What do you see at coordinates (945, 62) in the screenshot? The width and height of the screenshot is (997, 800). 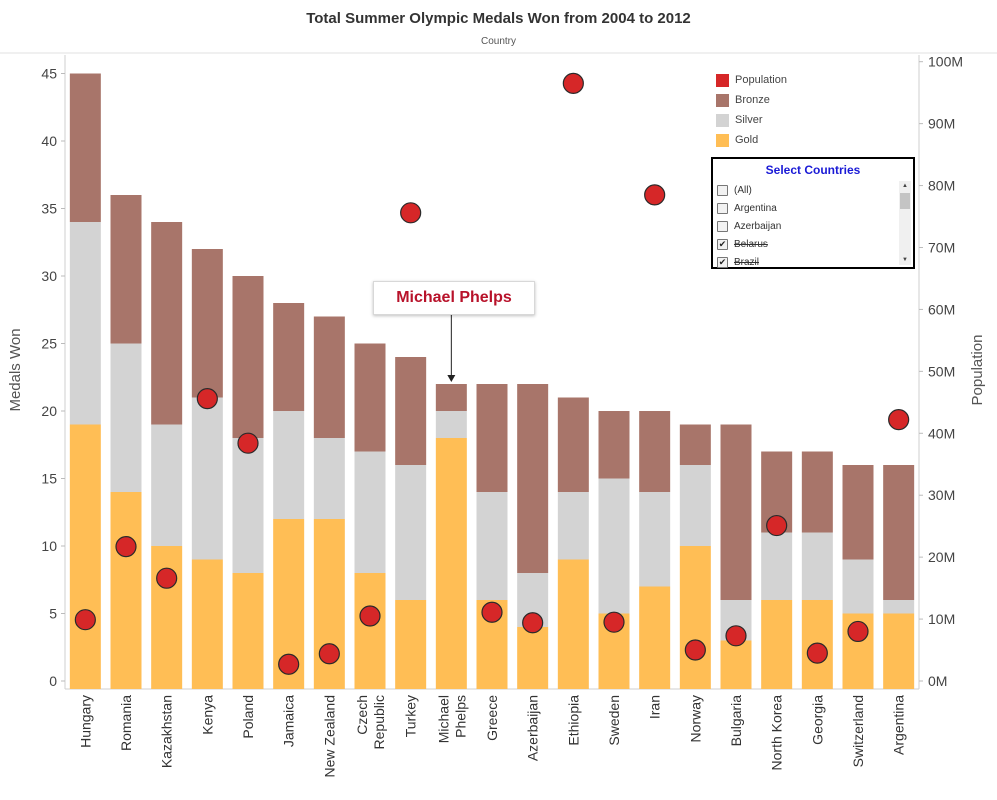 I see `y2-tick-label: 100M` at bounding box center [945, 62].